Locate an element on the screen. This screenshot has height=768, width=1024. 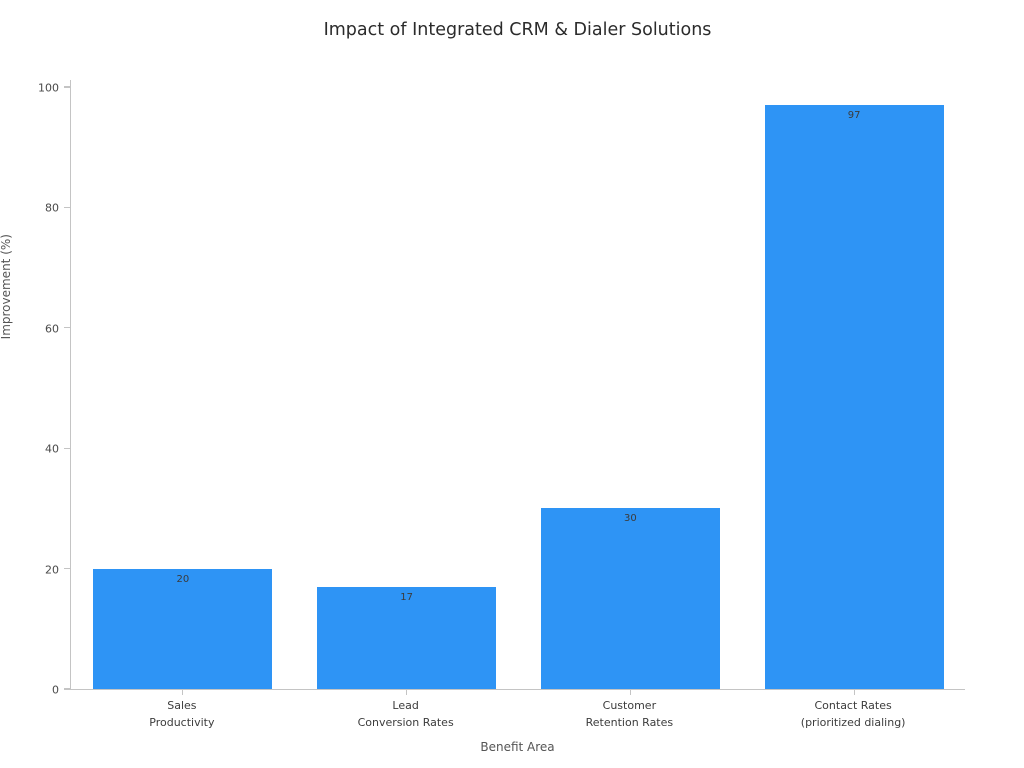
y-tick-label: 60 is located at coordinates (52, 329).